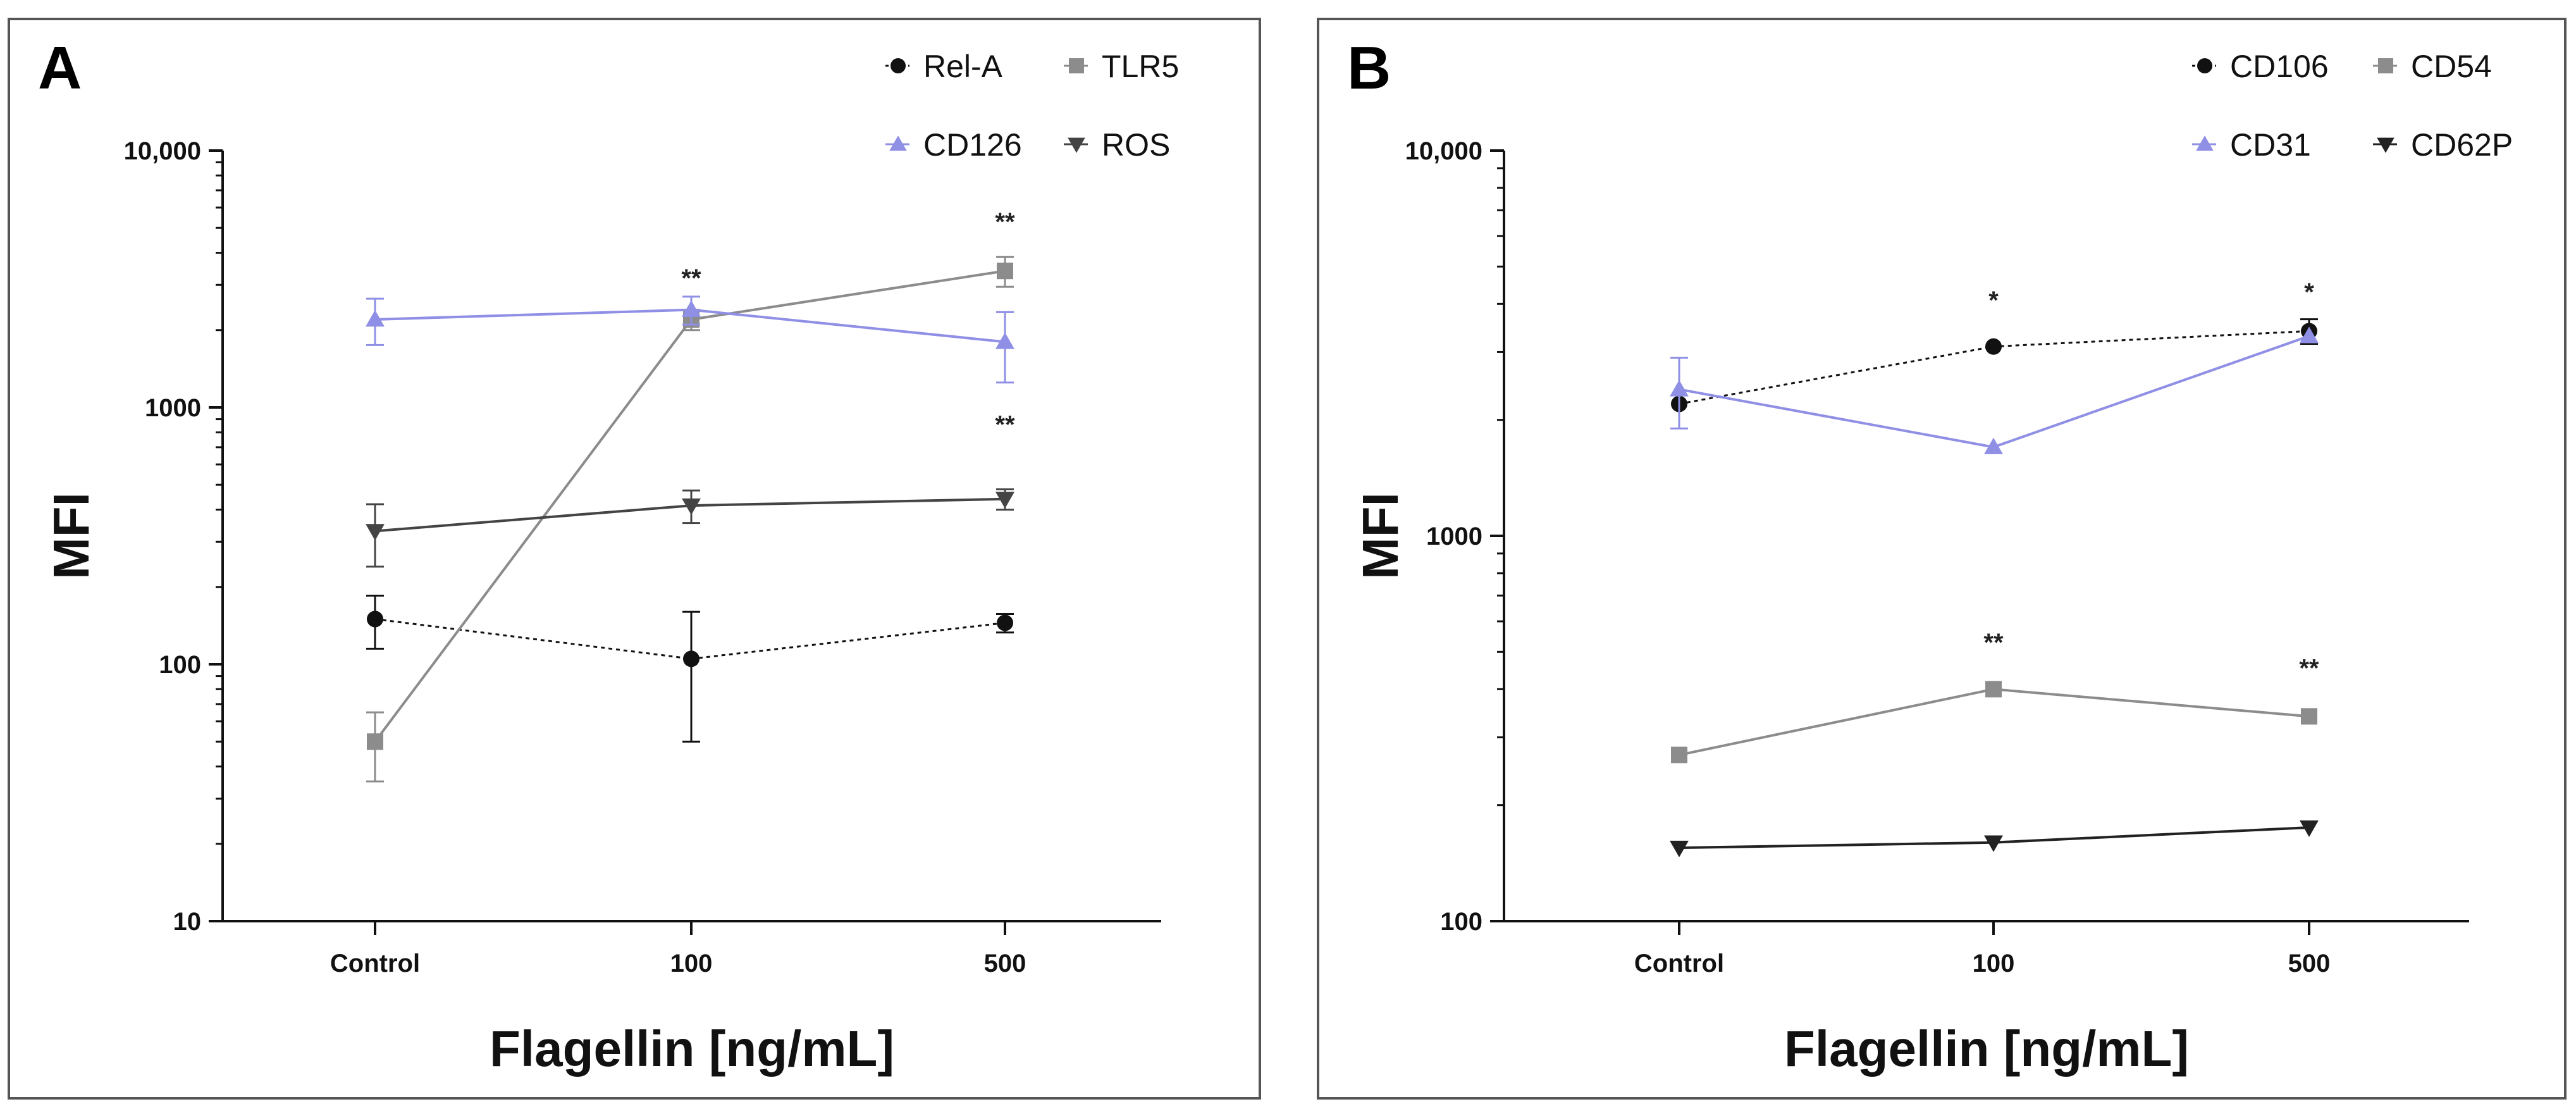 The height and width of the screenshot is (1116, 2576). I want to click on panel-b-y-tick-label: 100, so click(1461, 922).